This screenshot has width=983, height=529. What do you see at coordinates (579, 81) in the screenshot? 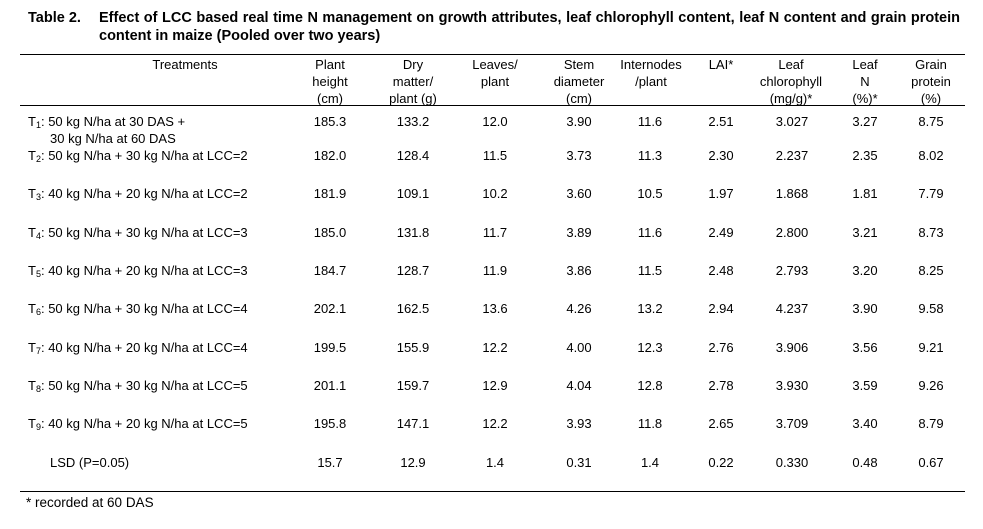
I see `column-header: Stem diameter (cm)` at bounding box center [579, 81].